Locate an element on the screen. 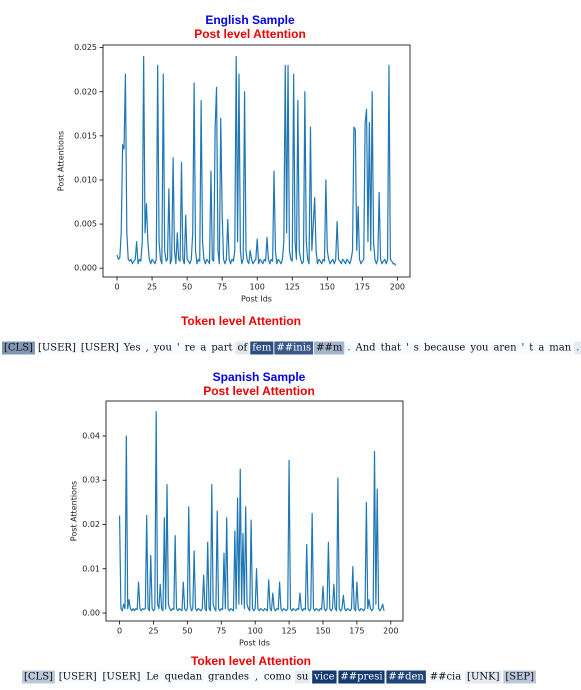  token: [SEP] is located at coordinates (519, 677).